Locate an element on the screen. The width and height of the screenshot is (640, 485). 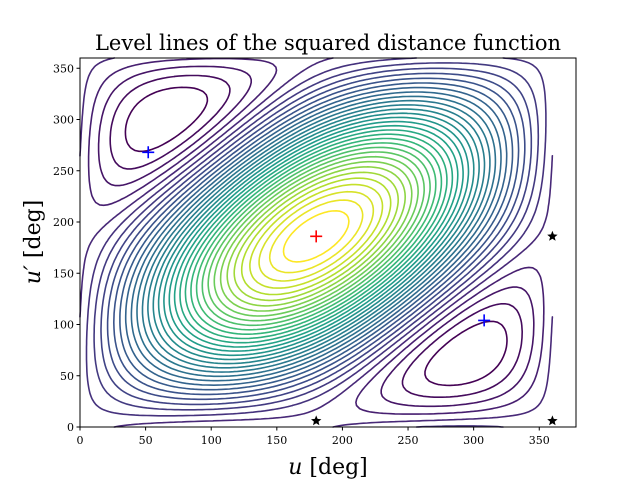
maximum-marker is located at coordinates (316, 236).